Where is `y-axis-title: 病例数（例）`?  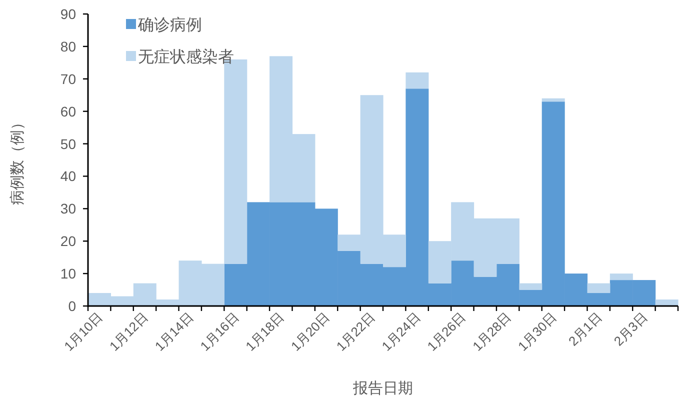 y-axis-title: 病例数（例） is located at coordinates (17, 160).